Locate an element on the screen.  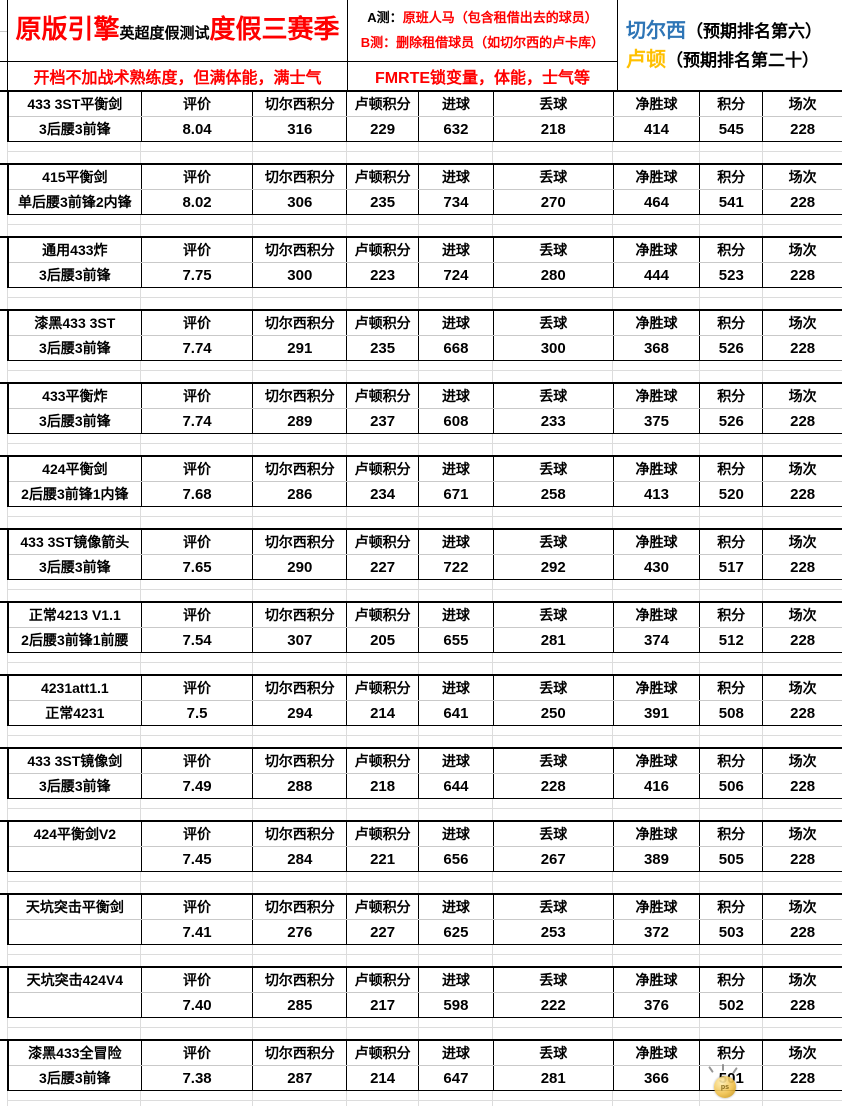
goals-against-cell: 292 is located at coordinates (554, 567).